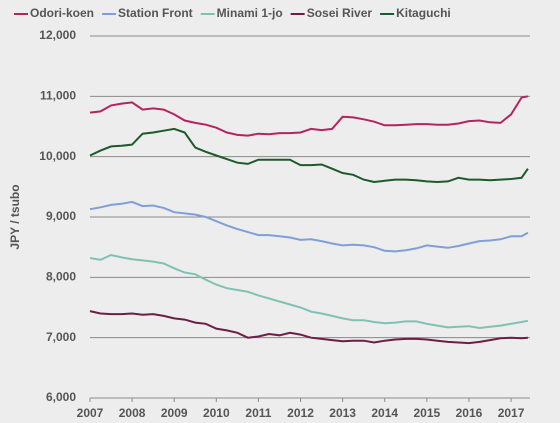 The image size is (560, 423). What do you see at coordinates (174, 413) in the screenshot?
I see `x-tick-label: 2009` at bounding box center [174, 413].